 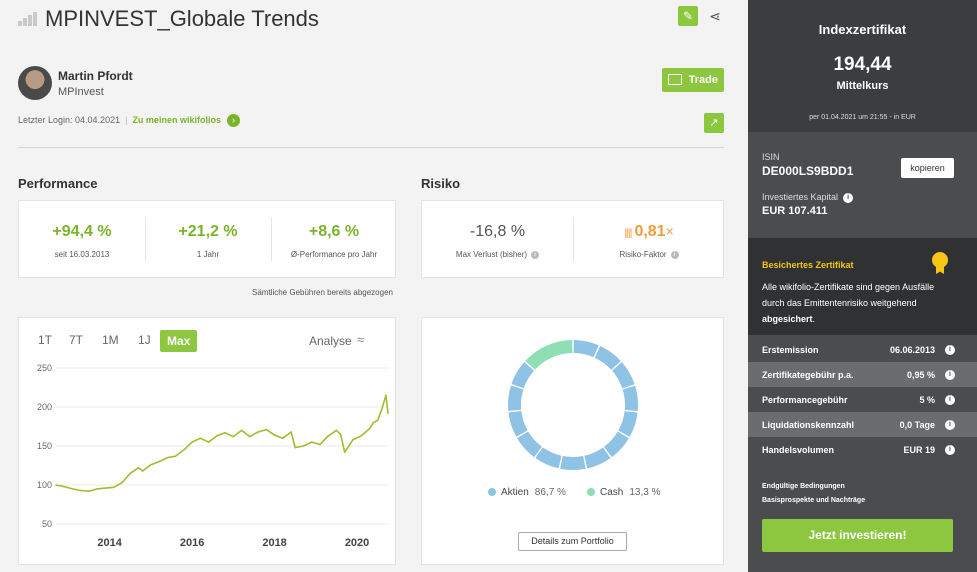 I want to click on price-label: Mittelkurs, so click(x=862, y=86).